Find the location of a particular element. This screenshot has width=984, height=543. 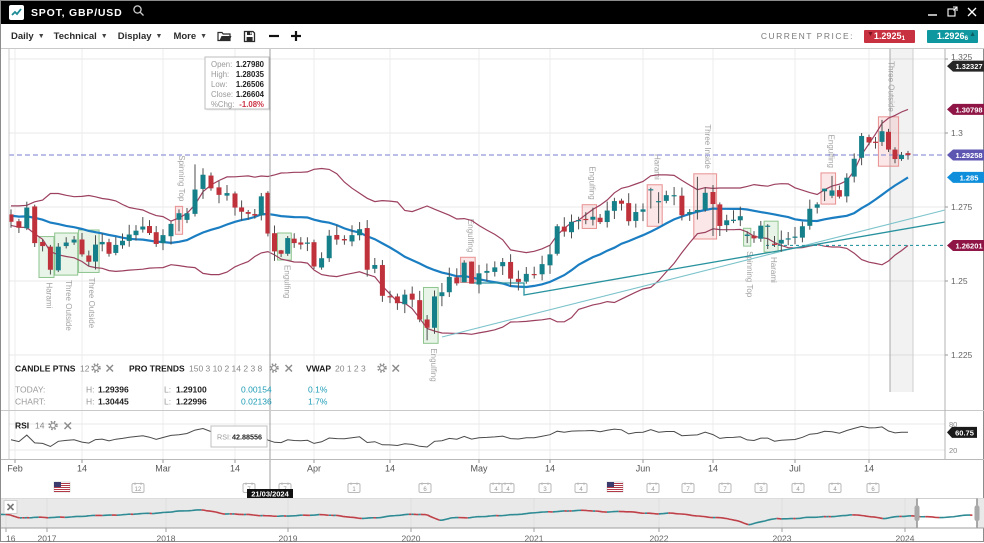

navigator-handle-grip is located at coordinates (917, 513).